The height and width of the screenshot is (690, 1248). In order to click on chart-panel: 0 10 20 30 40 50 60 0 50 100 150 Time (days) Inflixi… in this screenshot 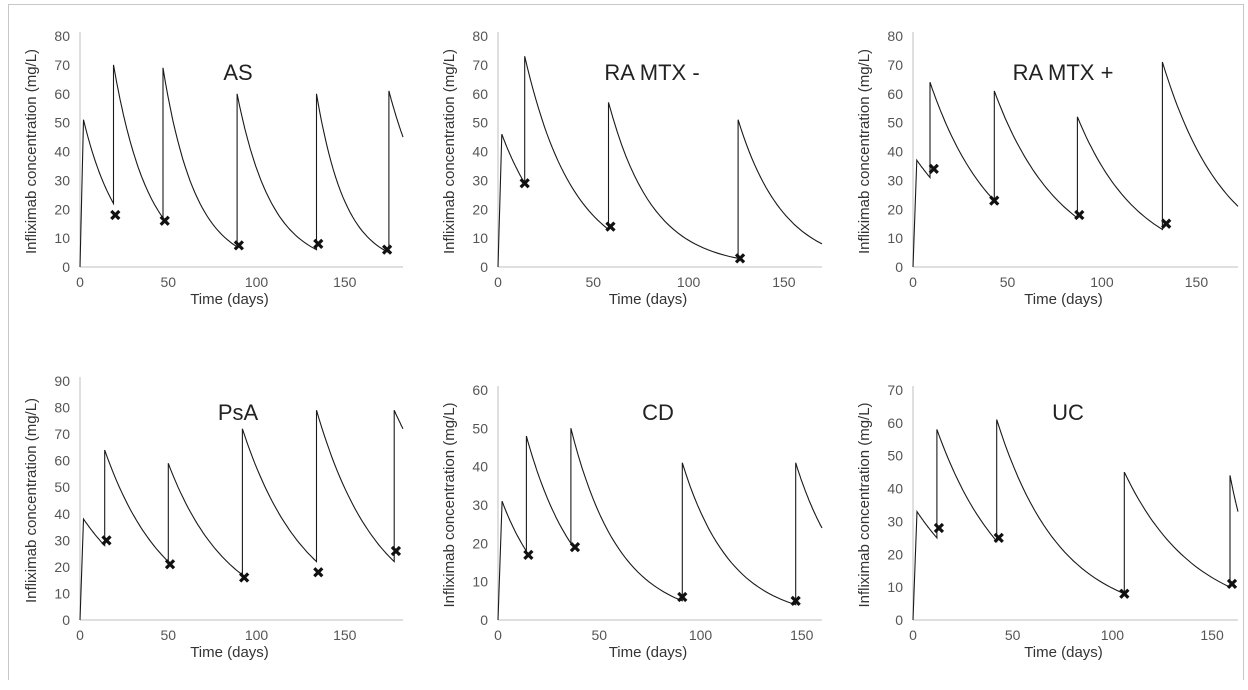, I will do `click(632, 521)`.